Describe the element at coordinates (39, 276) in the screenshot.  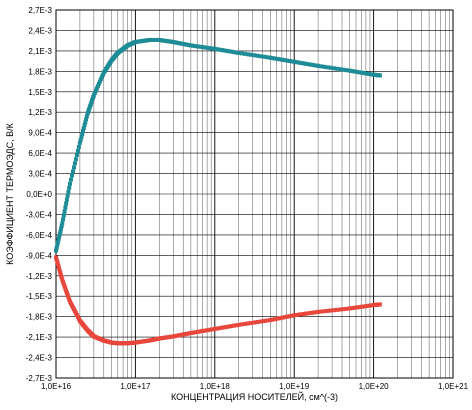
I see `y-tick-label: -1,2E-3` at that location.